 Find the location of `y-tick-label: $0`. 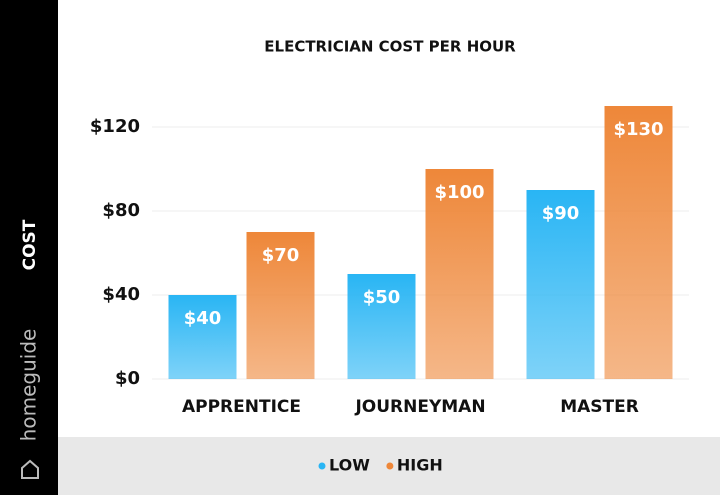

y-tick-label: $0 is located at coordinates (127, 378).